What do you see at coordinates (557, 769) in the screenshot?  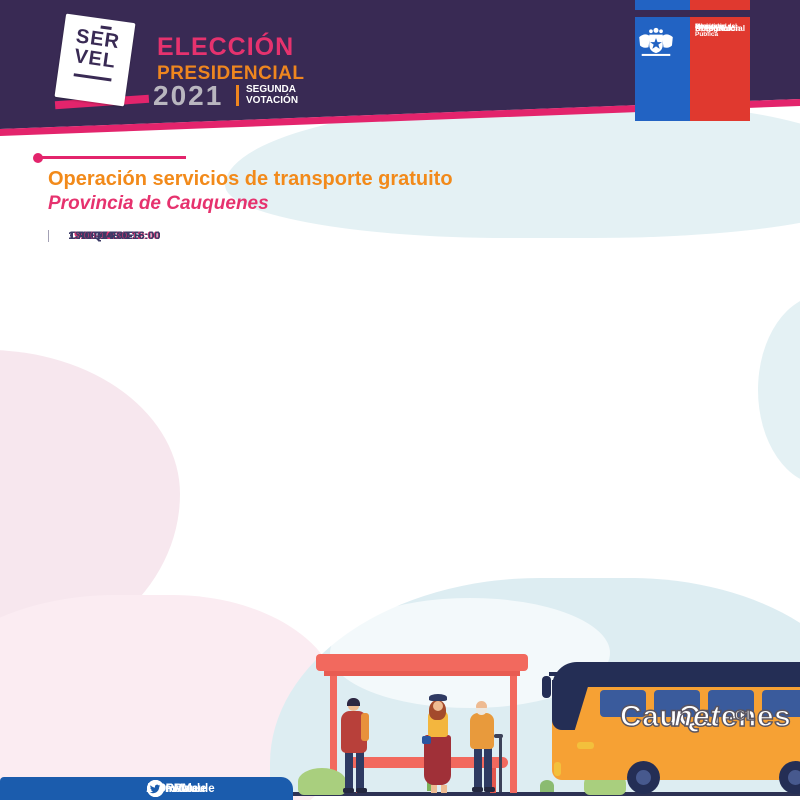 I see `bus-headlight` at bounding box center [557, 769].